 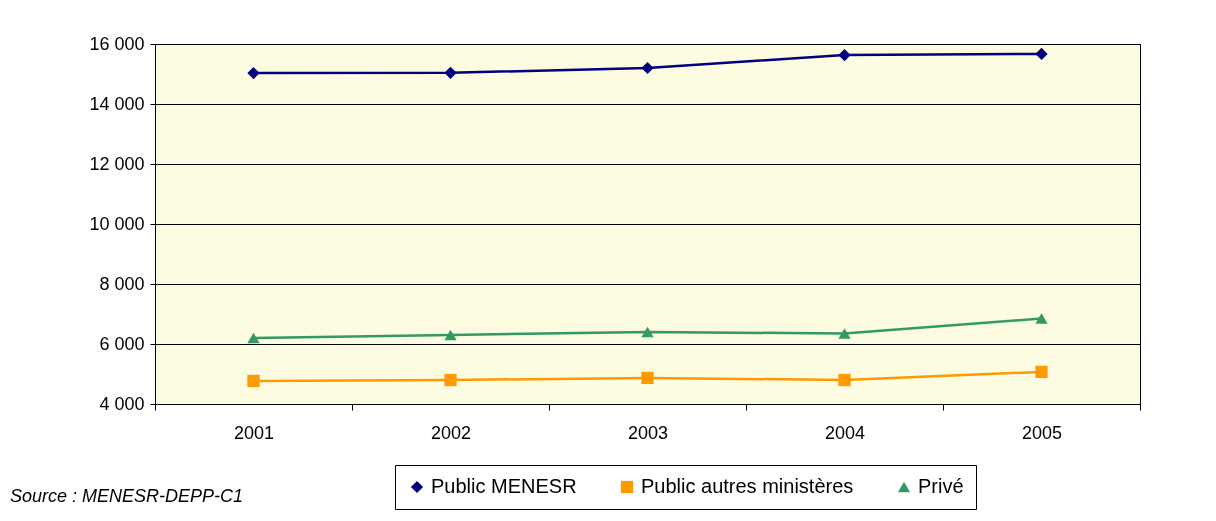 What do you see at coordinates (117, 43) in the screenshot?
I see `y-tick-label: 16 000` at bounding box center [117, 43].